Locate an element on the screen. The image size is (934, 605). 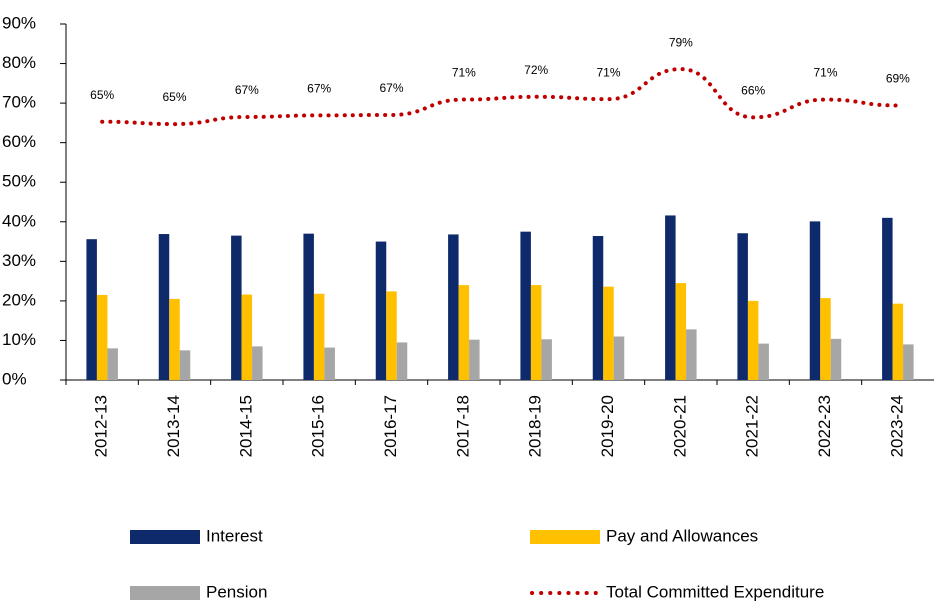
y-tick-label: 30% is located at coordinates (19, 260).